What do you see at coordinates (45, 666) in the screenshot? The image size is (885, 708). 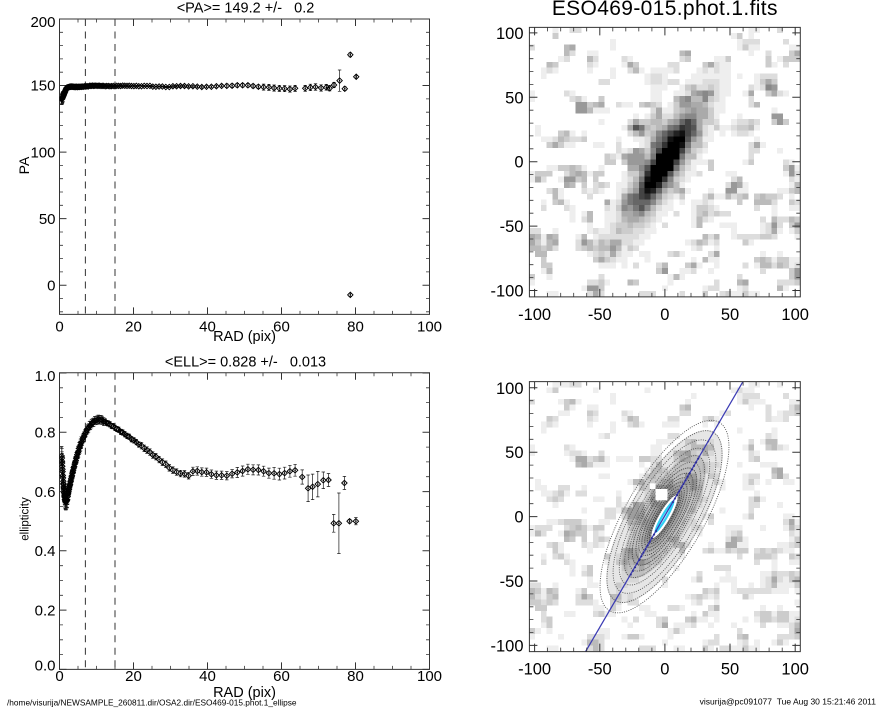 I see `svg-text: 0.0` at bounding box center [45, 666].